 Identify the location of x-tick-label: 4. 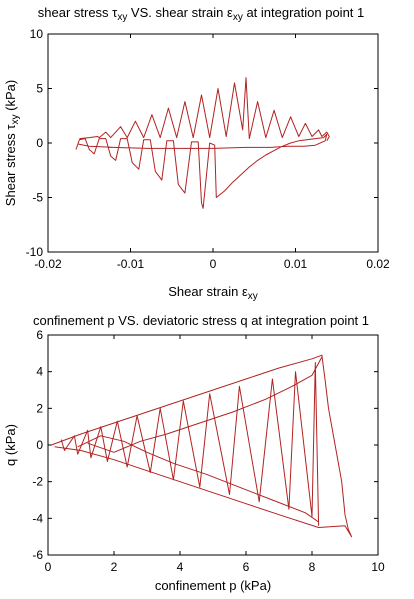
(180, 567).